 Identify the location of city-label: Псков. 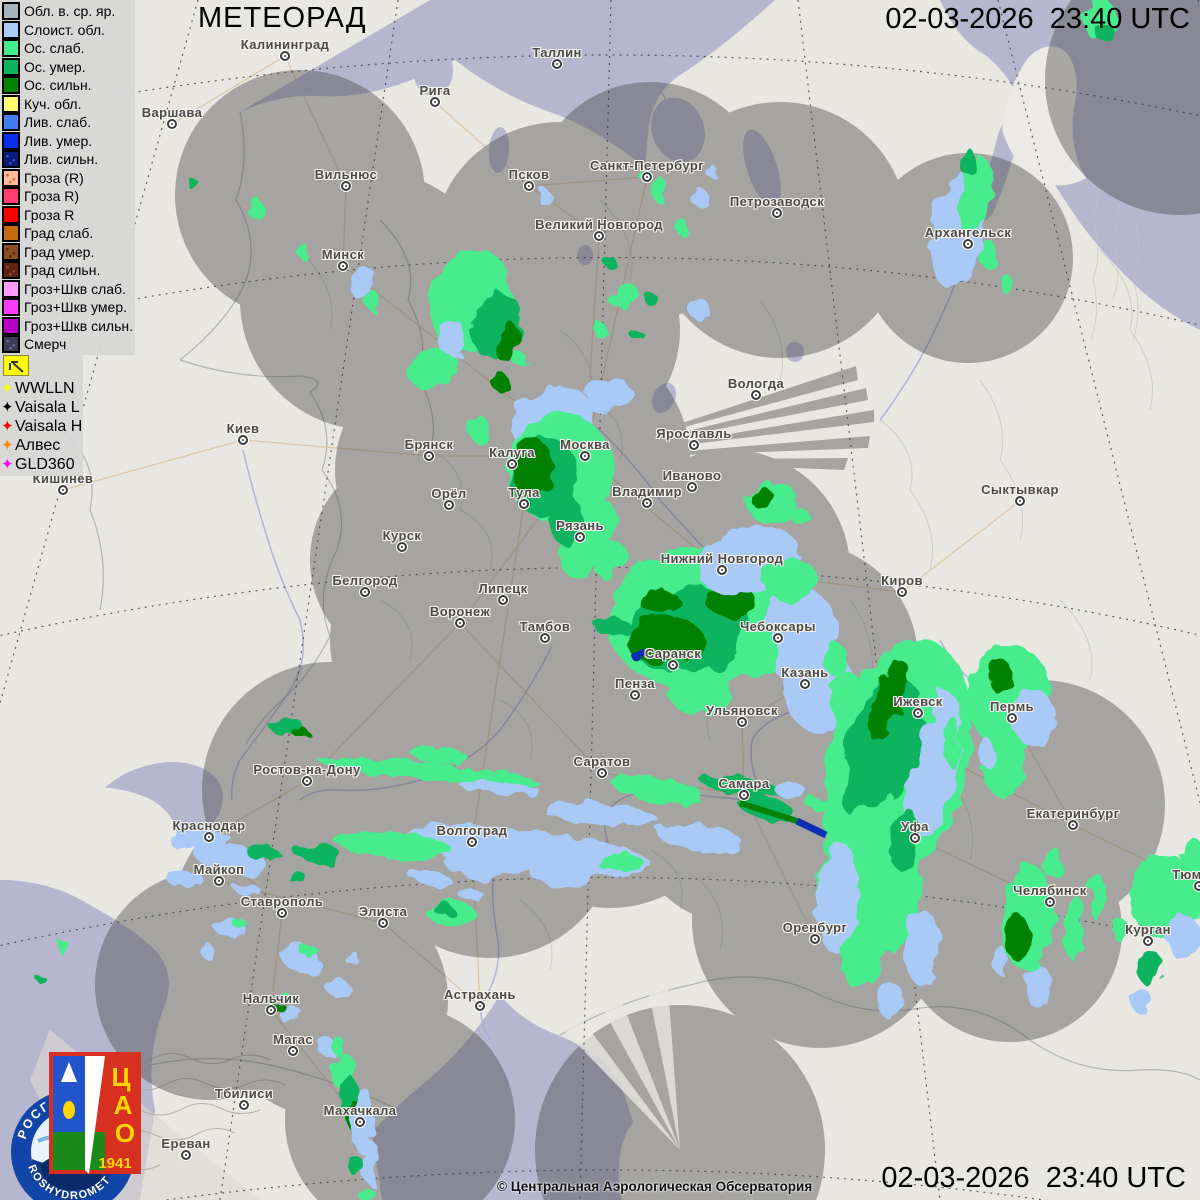
(529, 174).